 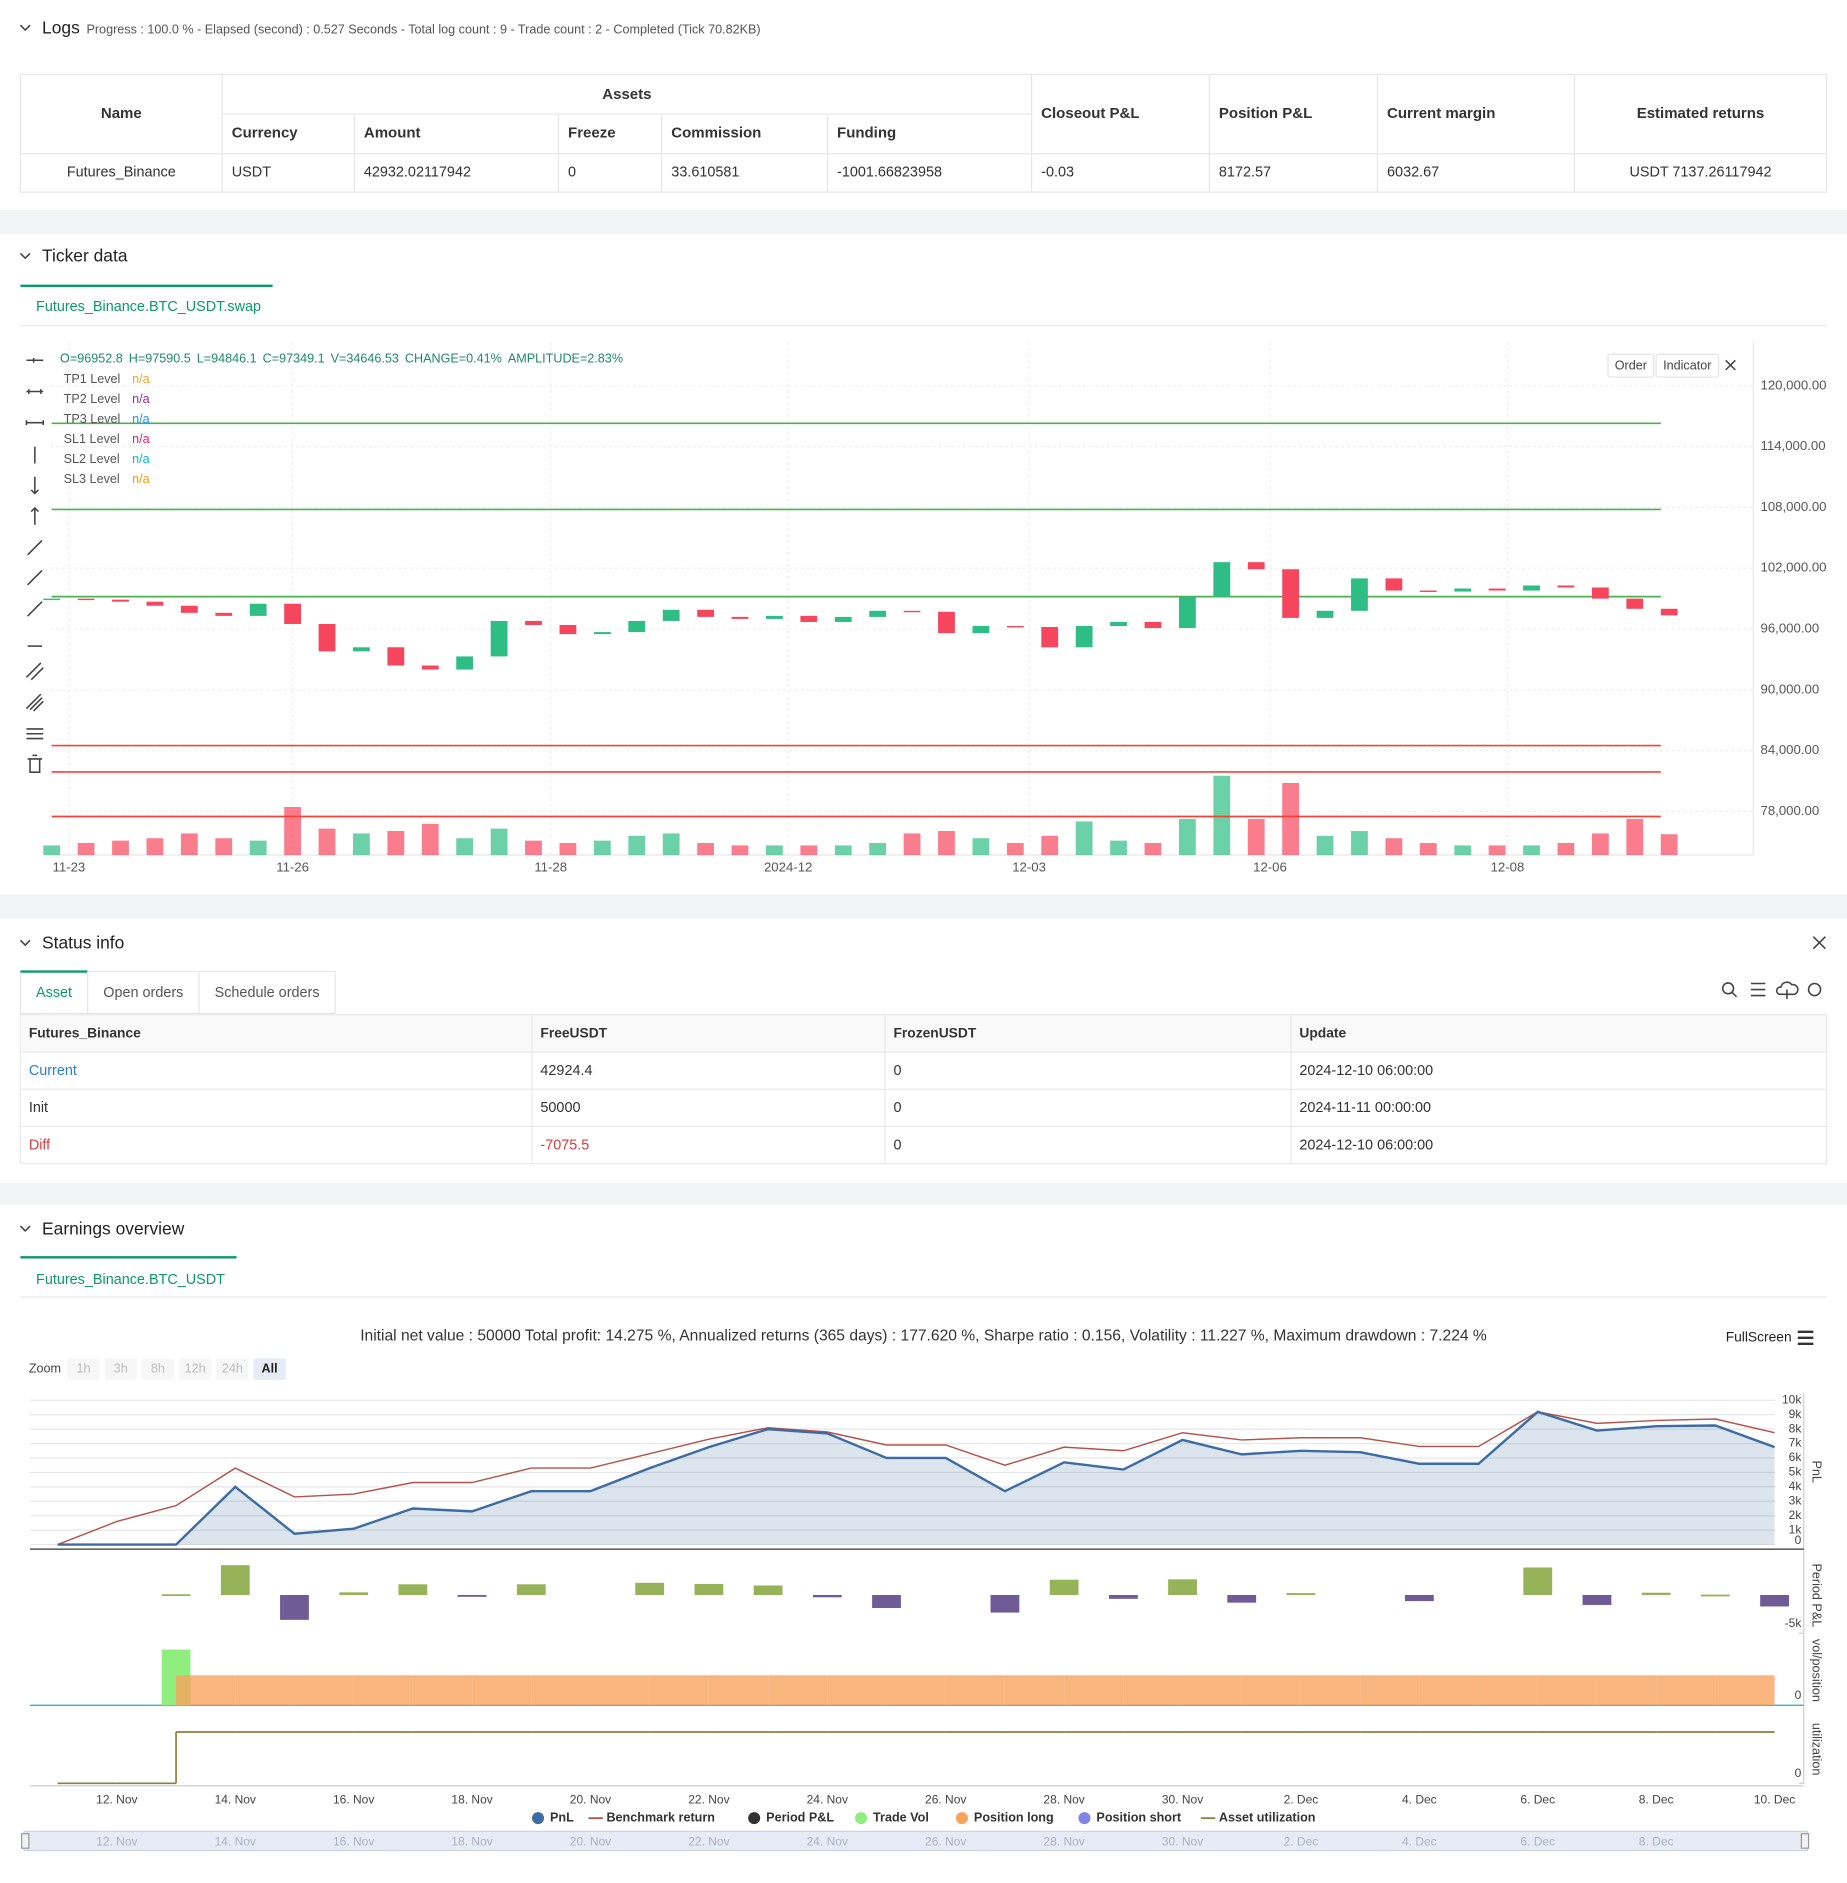 What do you see at coordinates (590, 1841) in the screenshot?
I see `navigator-label: 20. Nov` at bounding box center [590, 1841].